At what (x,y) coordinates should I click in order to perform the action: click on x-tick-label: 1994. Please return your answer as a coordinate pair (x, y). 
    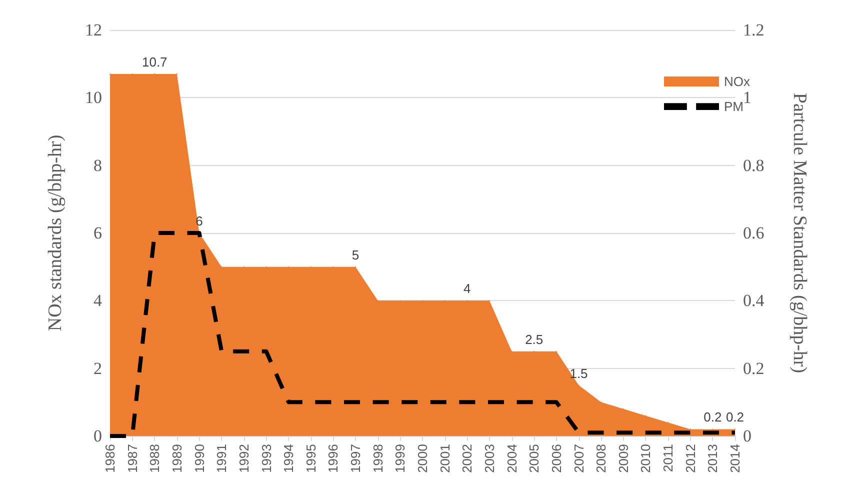
    Looking at the image, I should click on (288, 458).